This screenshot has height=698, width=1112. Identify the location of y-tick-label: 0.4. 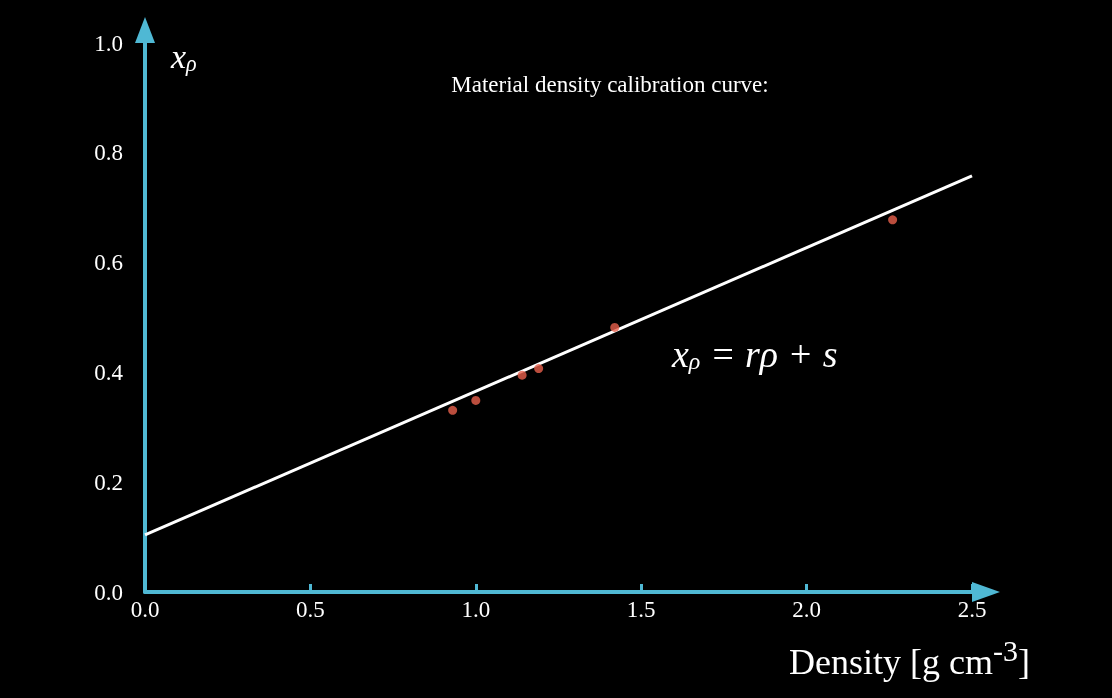
(109, 372).